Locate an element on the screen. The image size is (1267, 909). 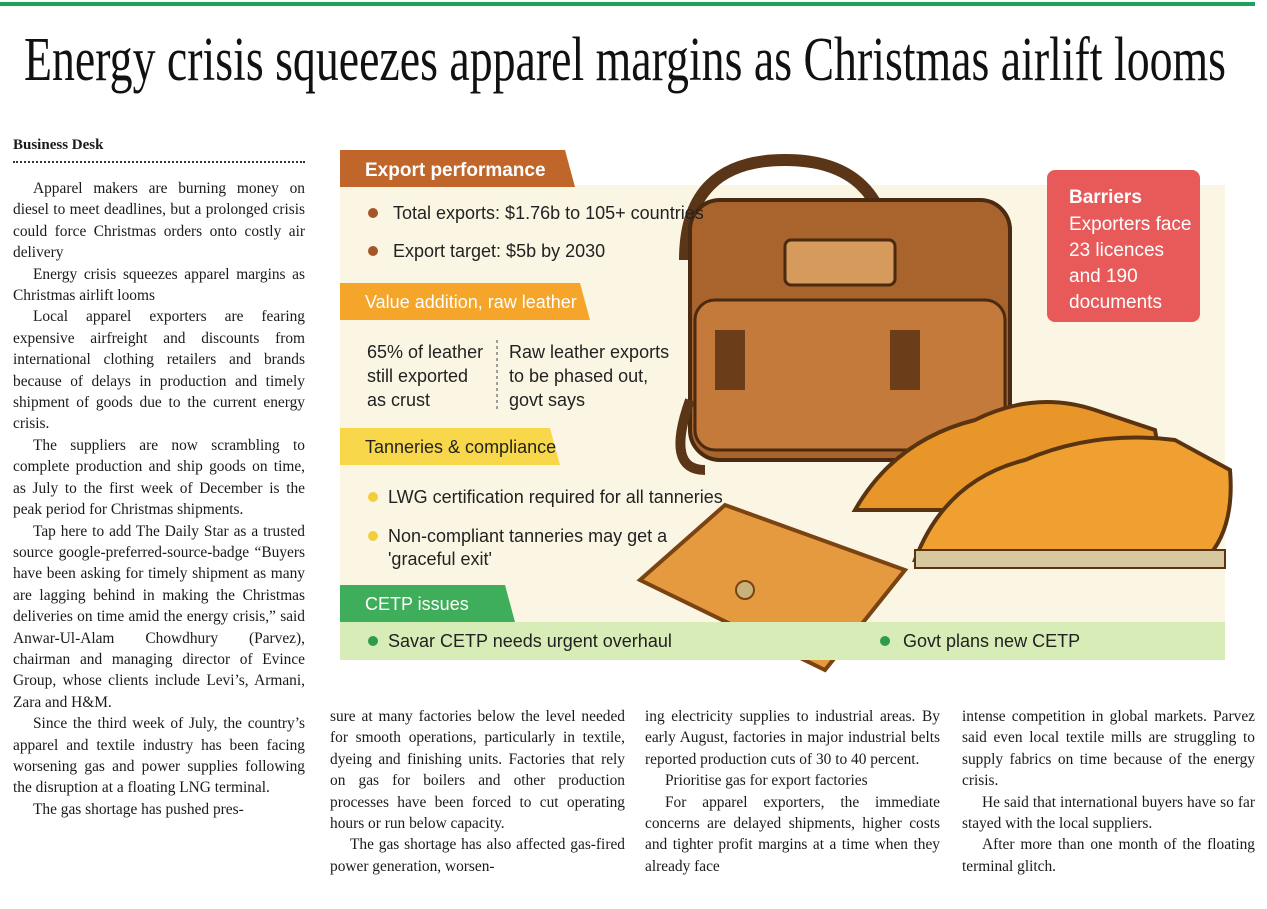
barriers-heading: Barriers is located at coordinates (1105, 197).